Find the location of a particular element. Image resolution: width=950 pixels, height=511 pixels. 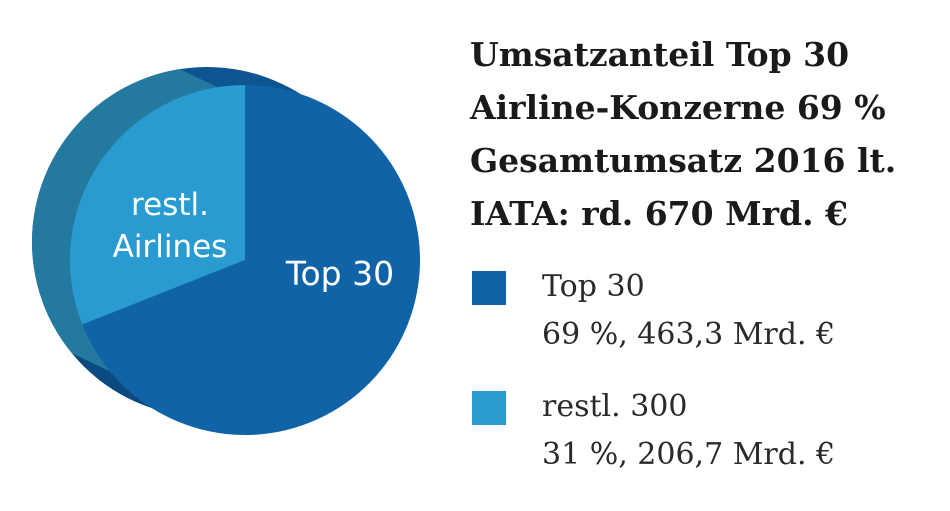

slice-label-line: Top 30 is located at coordinates (339, 273).